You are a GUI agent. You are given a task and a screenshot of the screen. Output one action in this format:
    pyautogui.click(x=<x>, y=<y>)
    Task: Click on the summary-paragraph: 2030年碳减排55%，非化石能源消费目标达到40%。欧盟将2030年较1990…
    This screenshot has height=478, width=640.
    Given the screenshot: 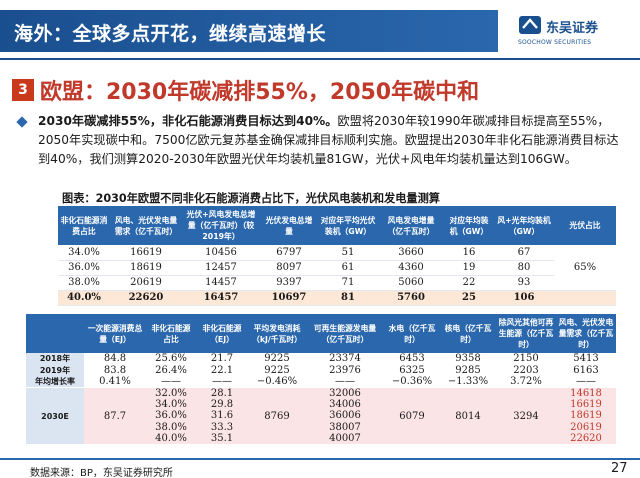 What is the action you would take?
    pyautogui.click(x=333, y=140)
    